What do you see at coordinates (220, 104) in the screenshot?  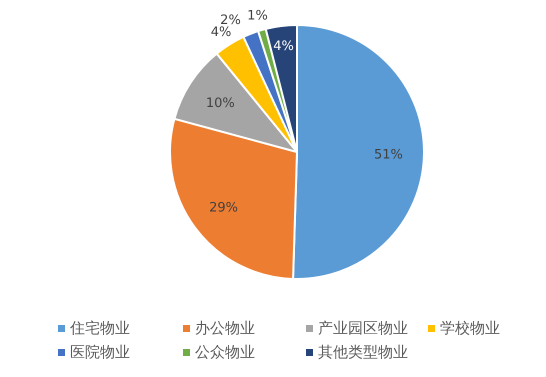 I see `data-label: 10%` at bounding box center [220, 104].